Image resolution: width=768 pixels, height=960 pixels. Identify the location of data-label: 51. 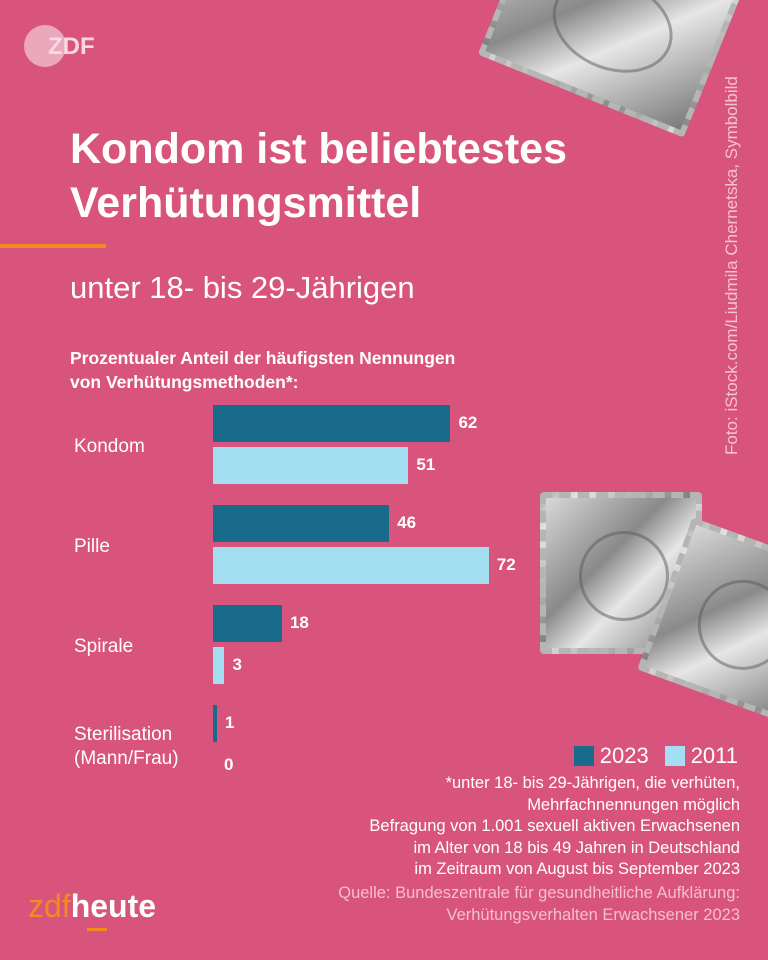
(426, 464).